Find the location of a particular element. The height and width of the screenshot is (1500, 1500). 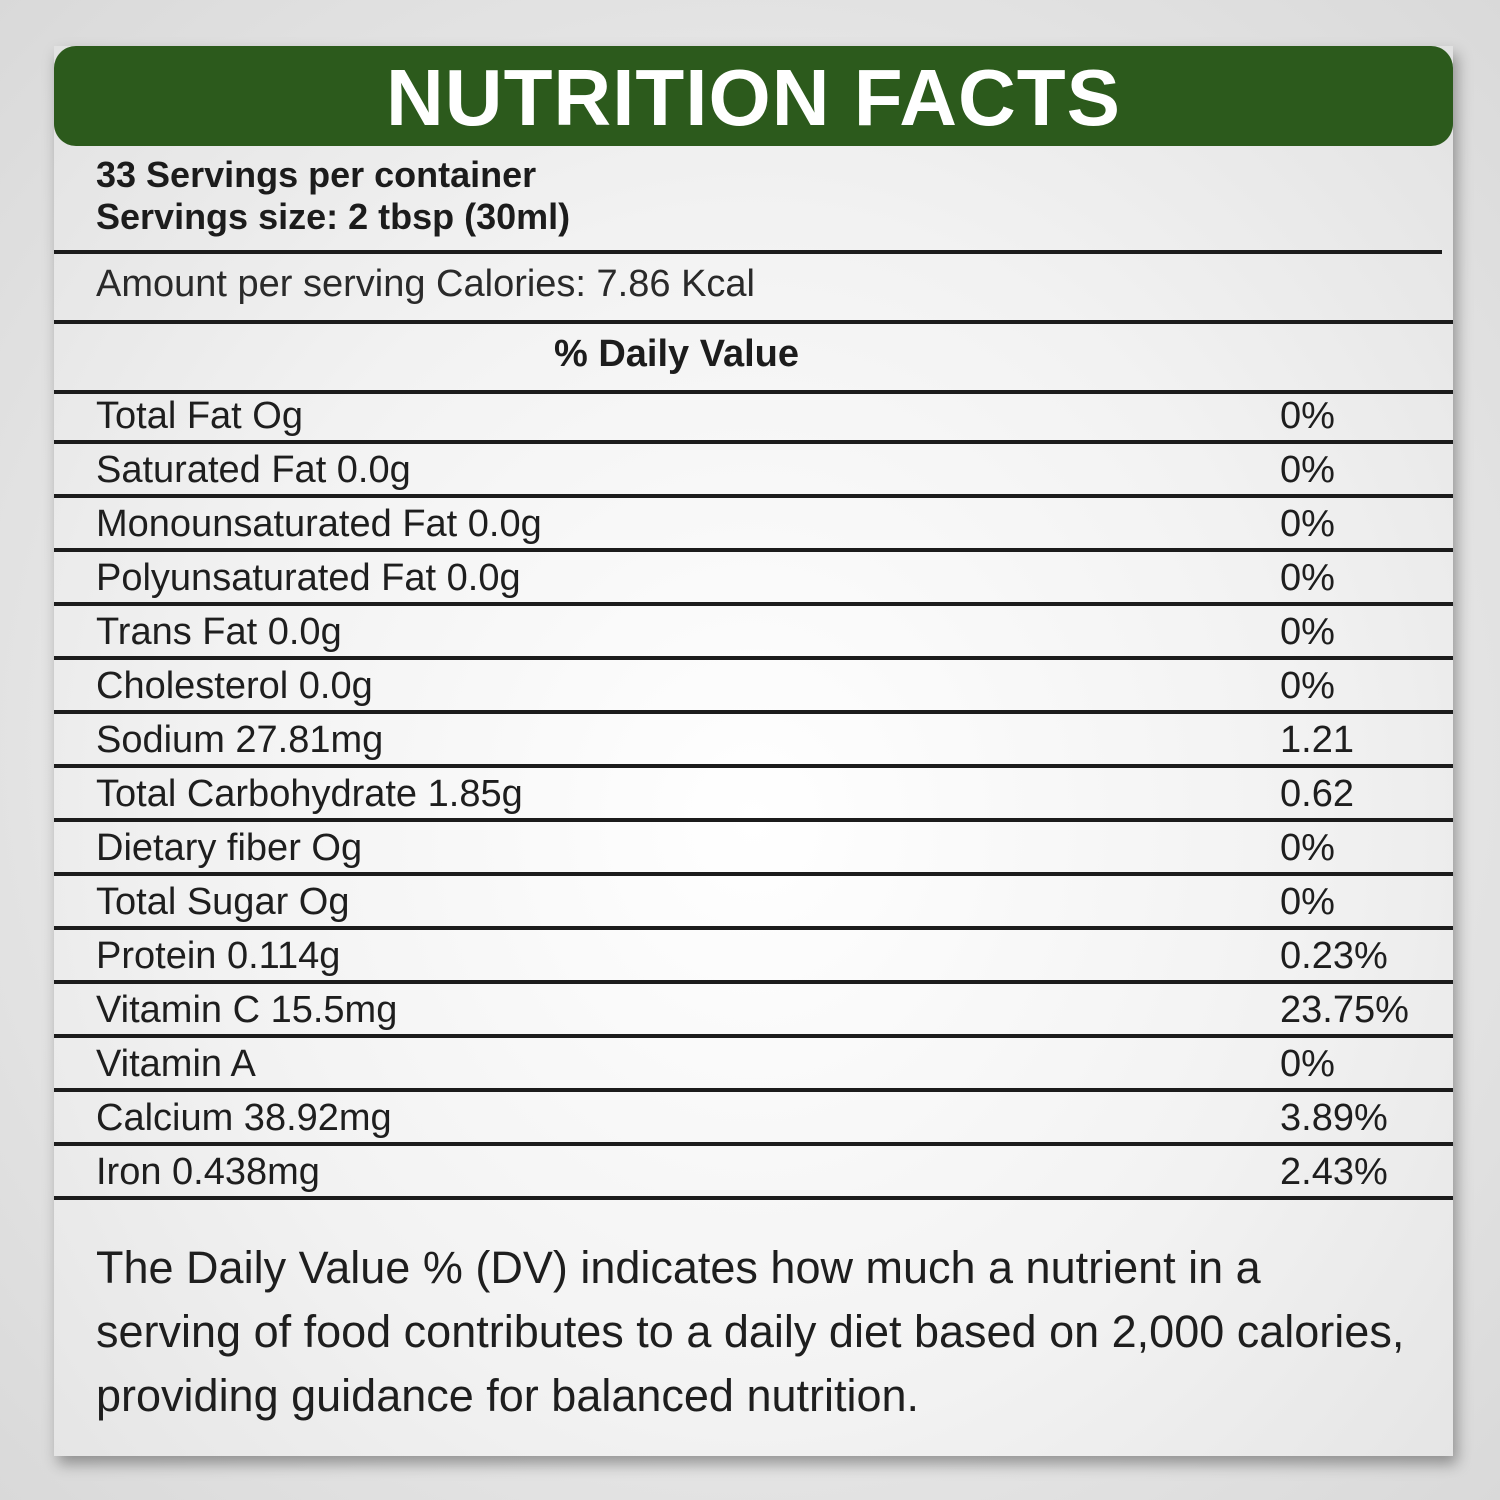

nutrient-name: Cholesterol 0.0g is located at coordinates (234, 686).